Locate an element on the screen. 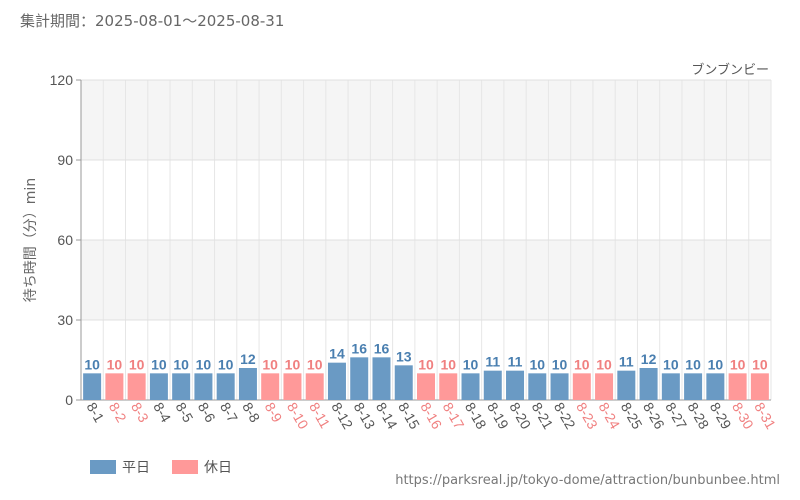 The width and height of the screenshot is (800, 500). x-tick-label: 8-18 is located at coordinates (476, 416).